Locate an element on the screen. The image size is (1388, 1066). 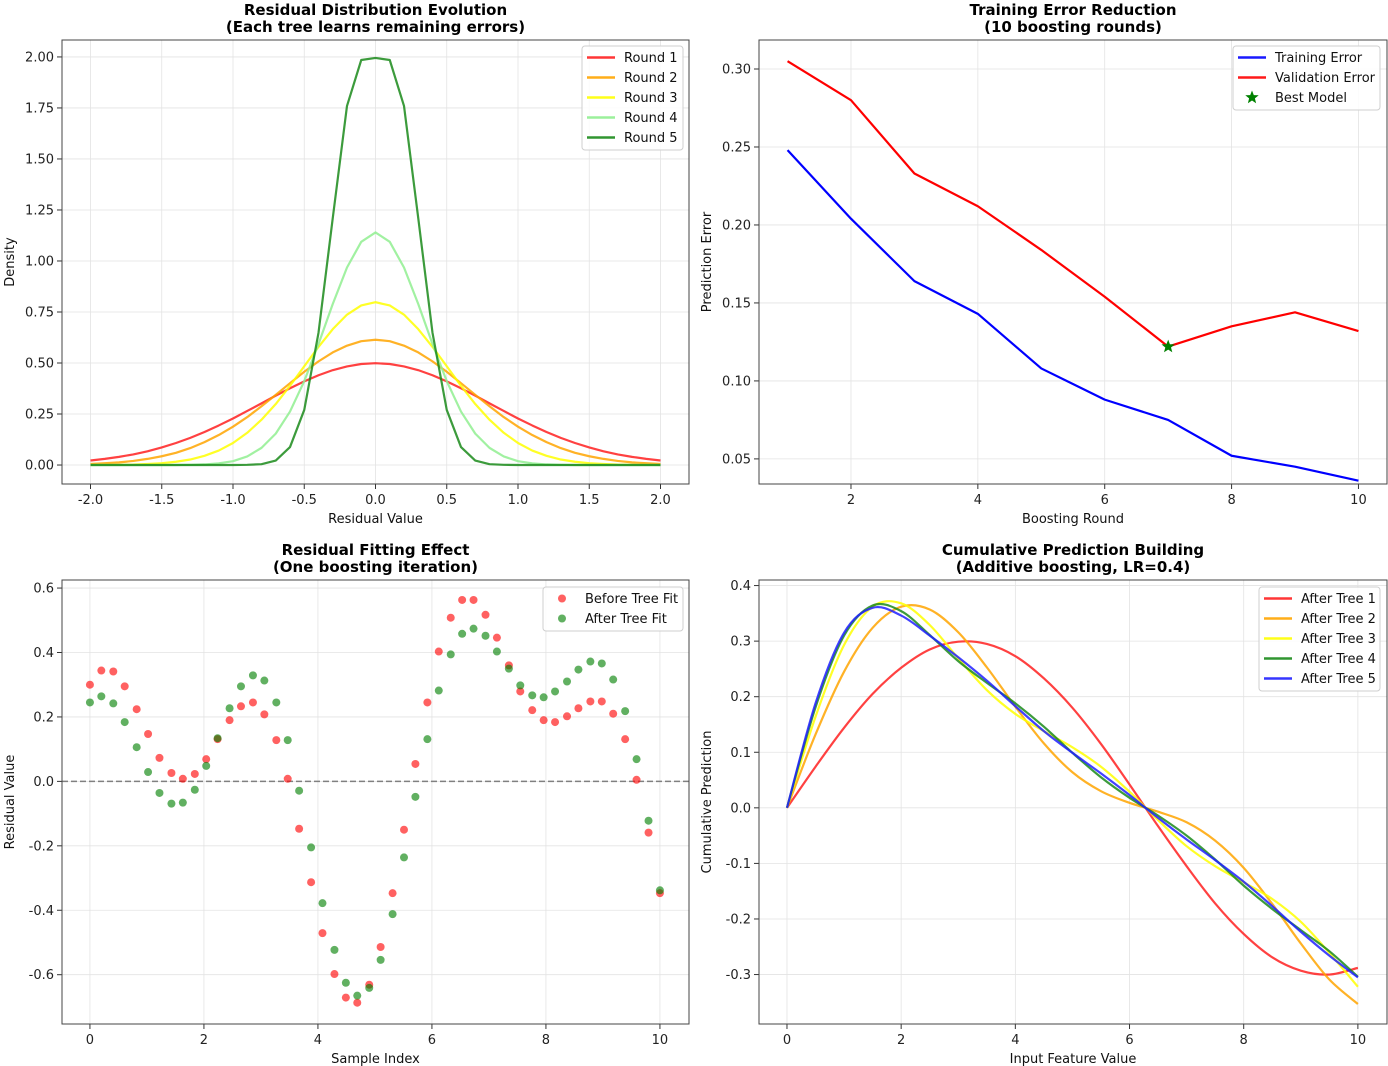
y-tick-label: 2.00 is located at coordinates (39, 57).